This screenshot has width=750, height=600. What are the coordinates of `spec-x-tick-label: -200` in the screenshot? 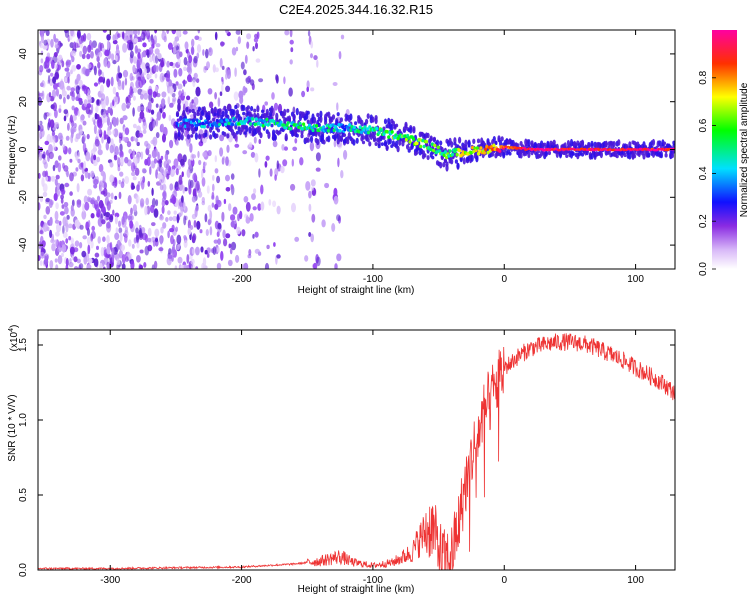 It's located at (242, 279).